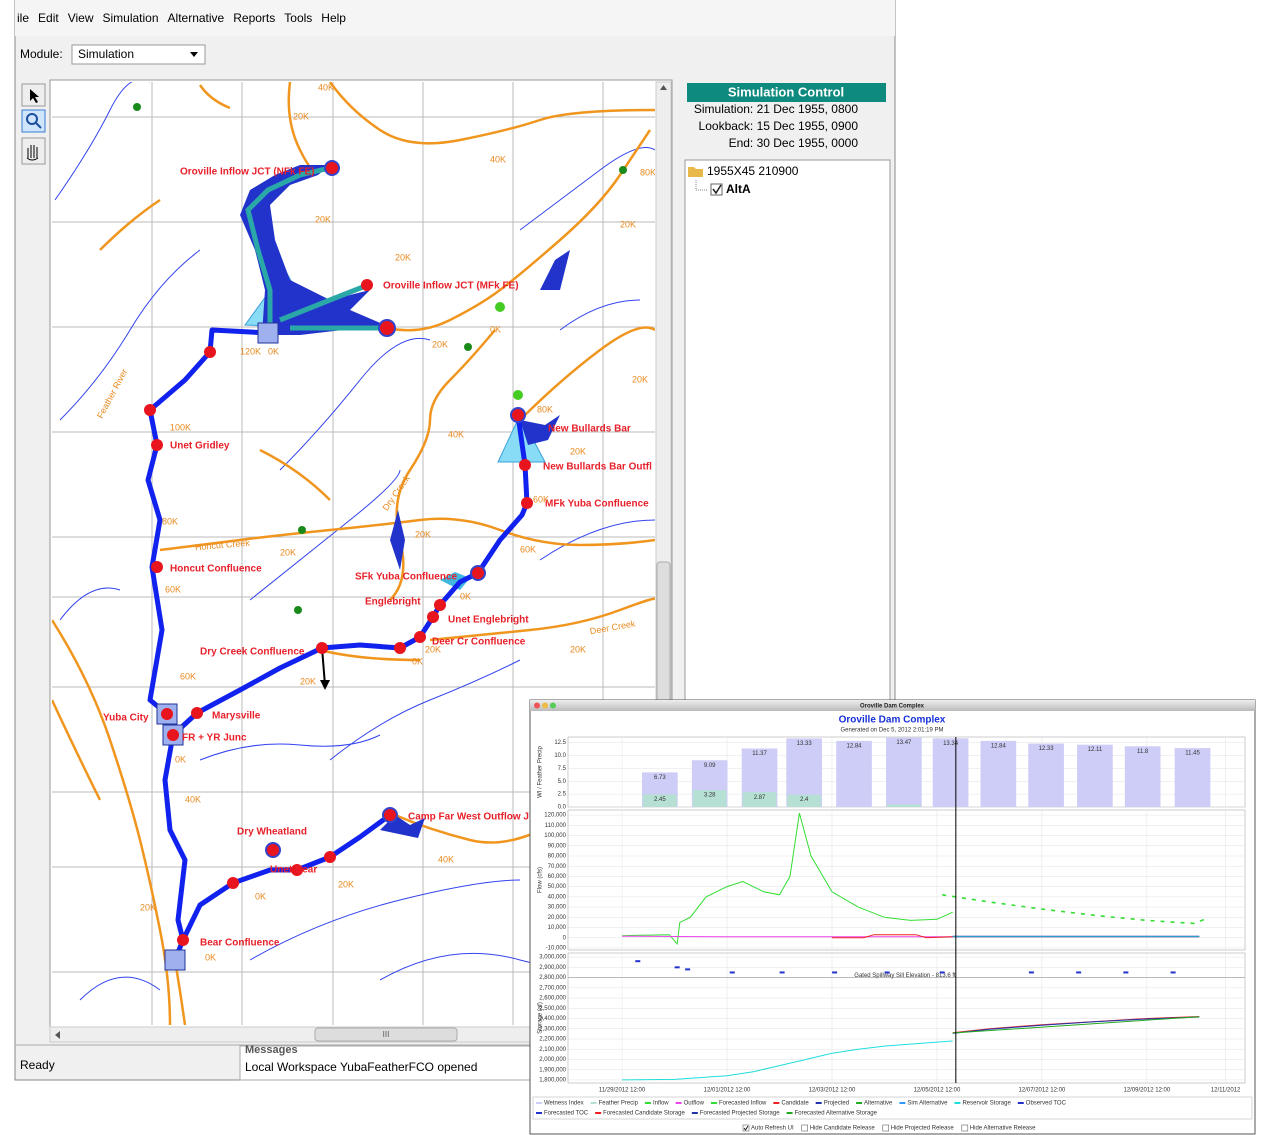 The image size is (1271, 1135). Describe the element at coordinates (250, 351) in the screenshot. I see `distance-label: 120K` at that location.